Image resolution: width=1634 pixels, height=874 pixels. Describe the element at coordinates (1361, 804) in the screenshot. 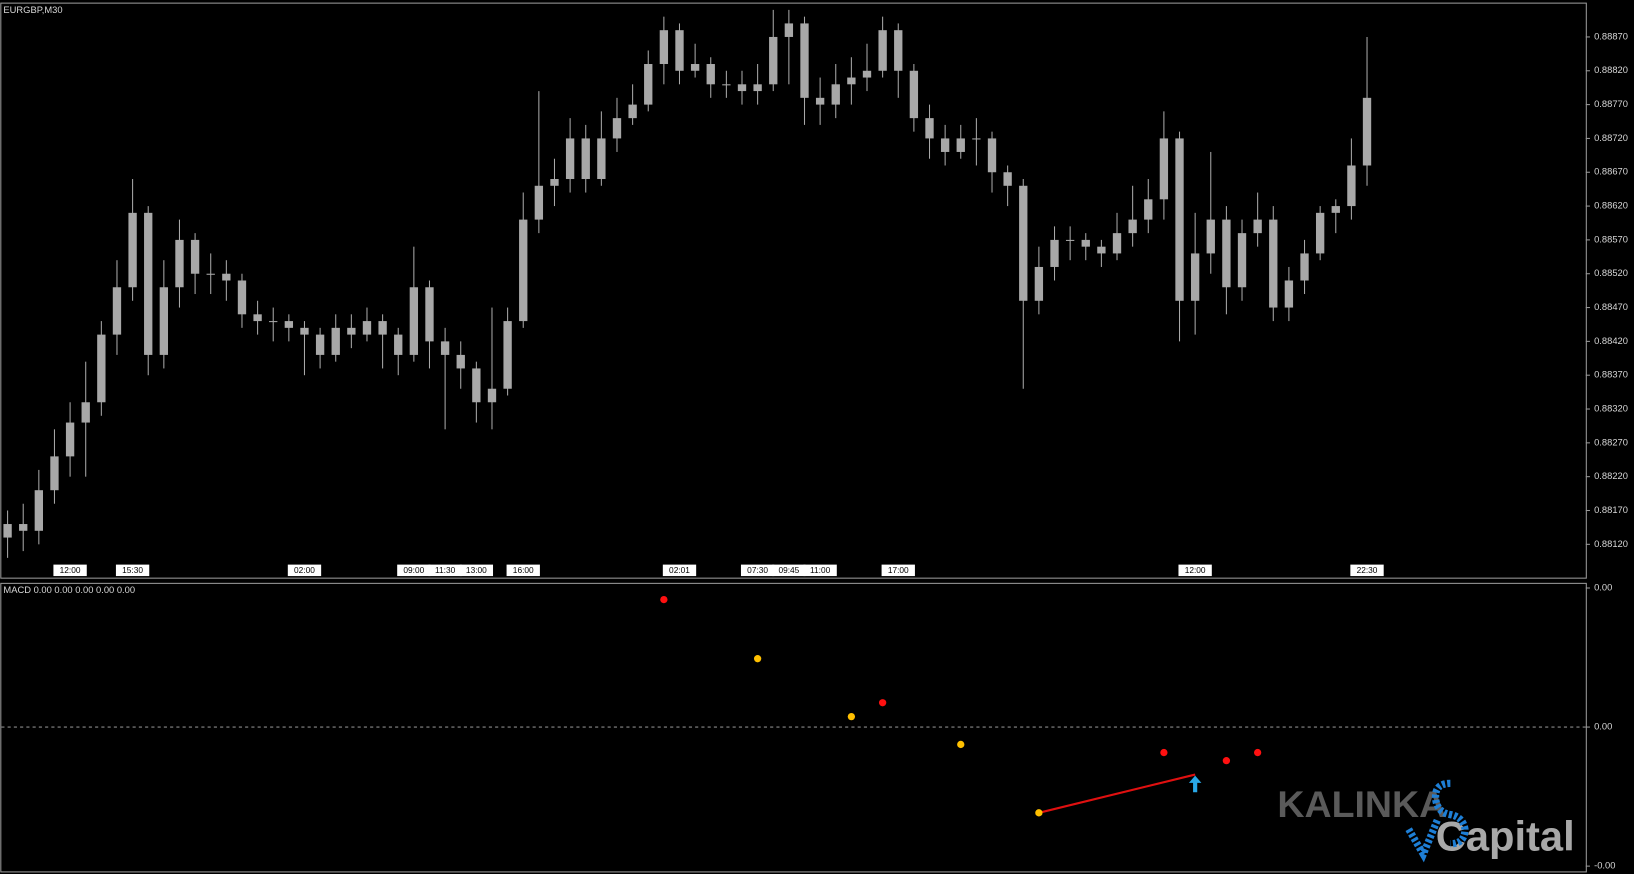

I see `watermark-brand: KALINKA` at that location.